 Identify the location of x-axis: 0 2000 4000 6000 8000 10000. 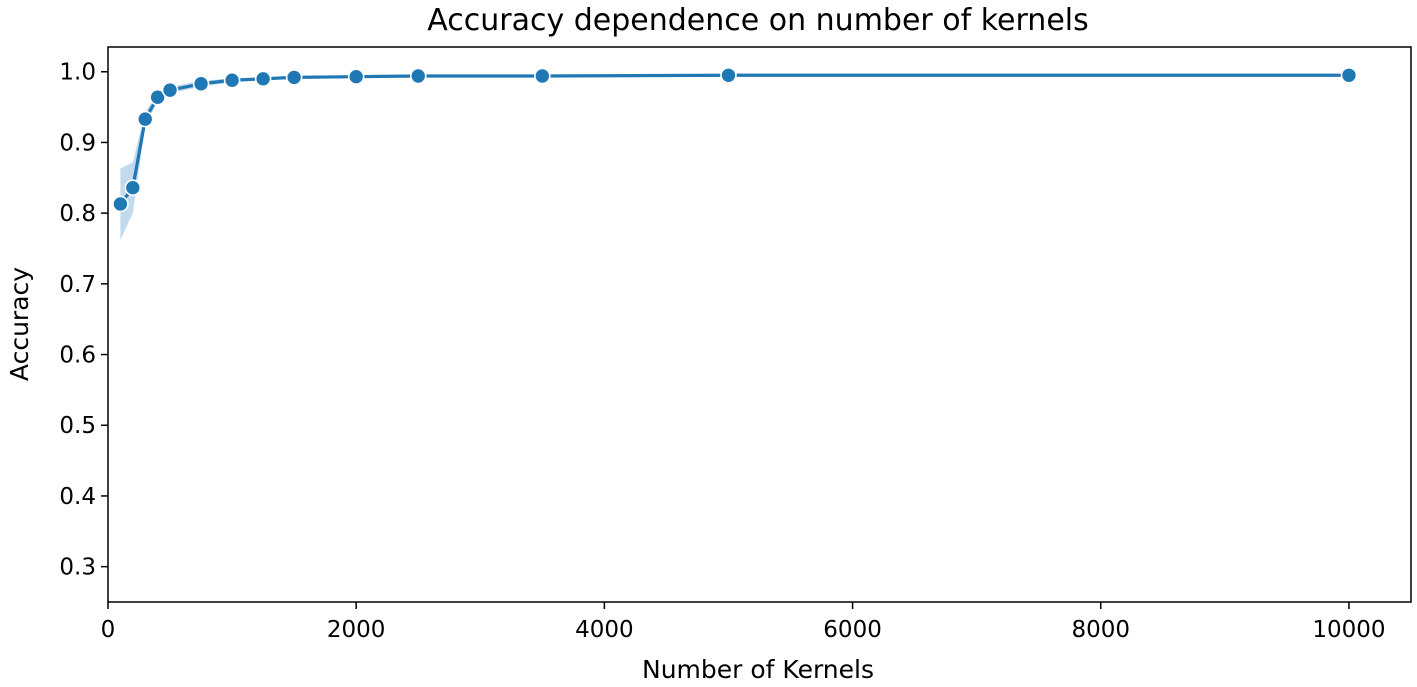
(743, 622).